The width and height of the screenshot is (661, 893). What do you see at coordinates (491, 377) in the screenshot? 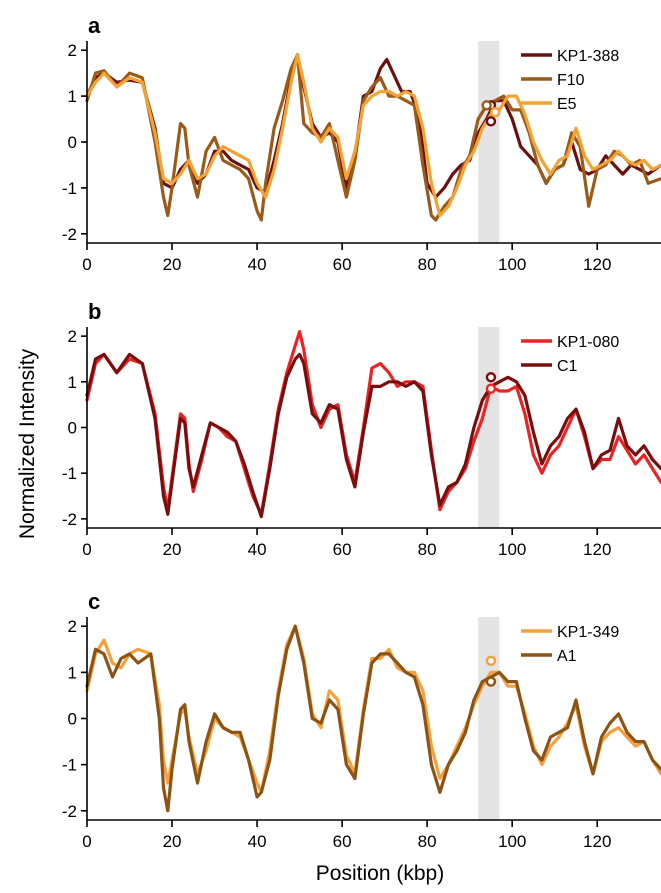
I see `marker-C1` at bounding box center [491, 377].